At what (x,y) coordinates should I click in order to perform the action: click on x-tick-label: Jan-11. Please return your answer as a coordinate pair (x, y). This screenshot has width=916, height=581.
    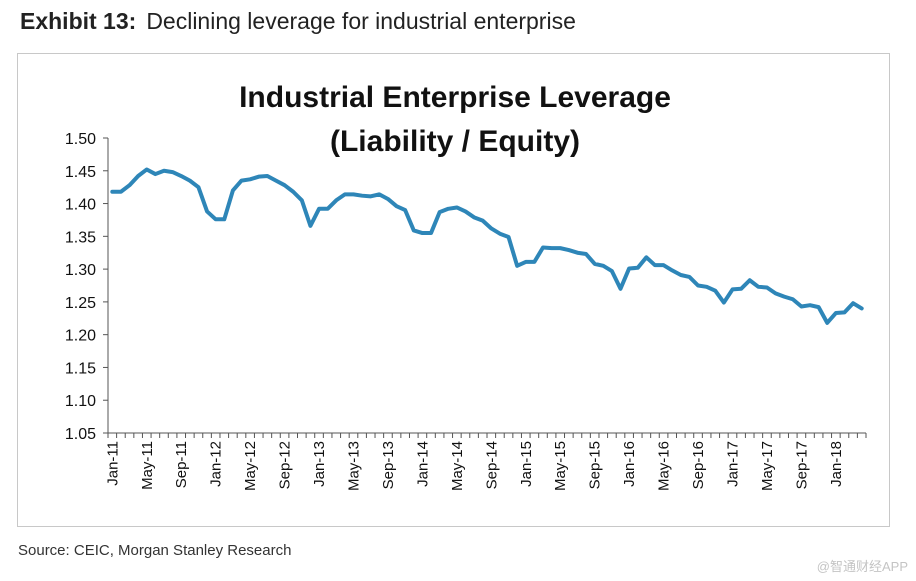
    Looking at the image, I should click on (112, 463).